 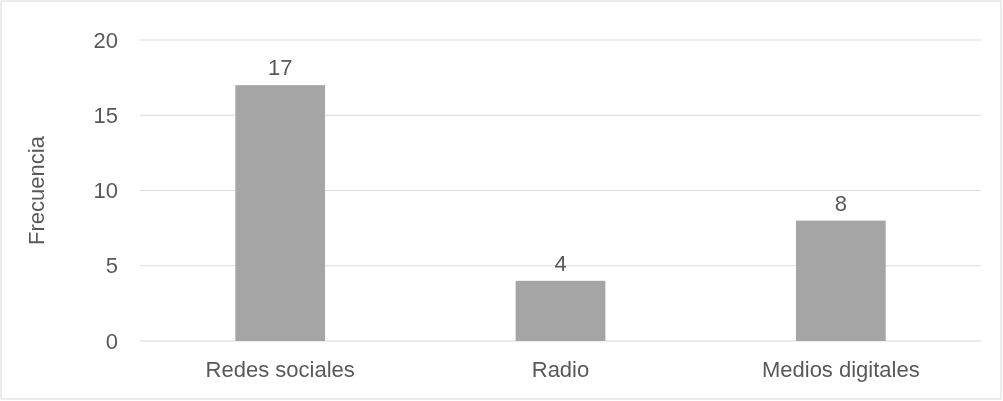 What do you see at coordinates (111, 266) in the screenshot?
I see `y-tick-label: 5` at bounding box center [111, 266].